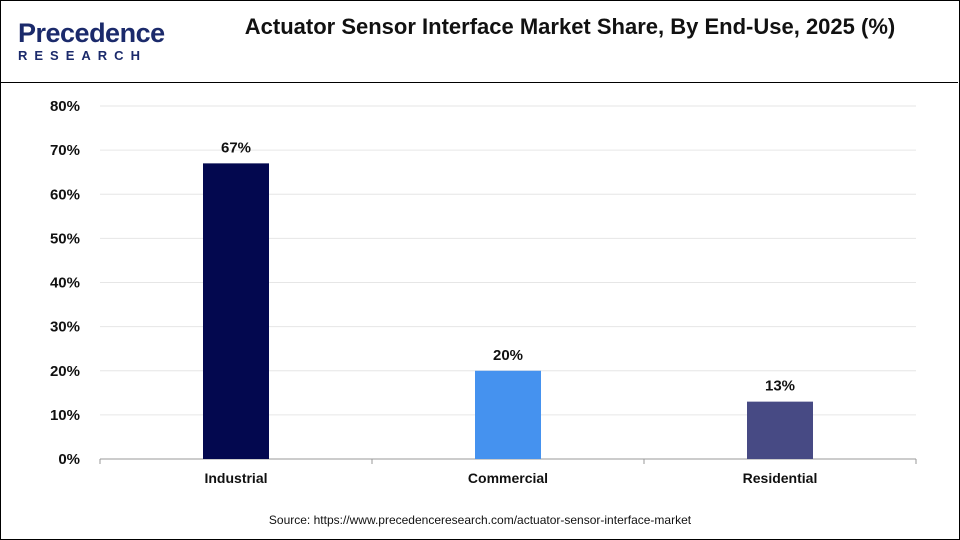  Describe the element at coordinates (65, 194) in the screenshot. I see `y-tick-label: 60%` at that location.